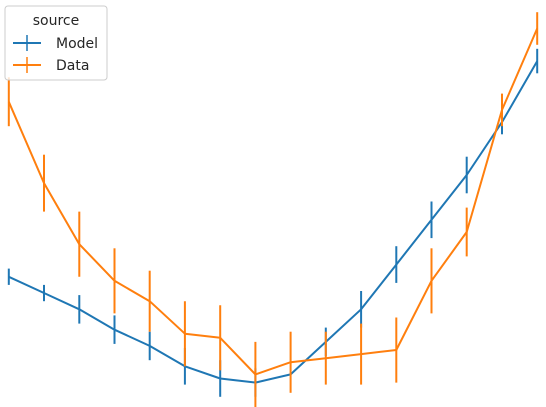 This screenshot has height=407, width=546. I want to click on legend-title: source, so click(56, 21).